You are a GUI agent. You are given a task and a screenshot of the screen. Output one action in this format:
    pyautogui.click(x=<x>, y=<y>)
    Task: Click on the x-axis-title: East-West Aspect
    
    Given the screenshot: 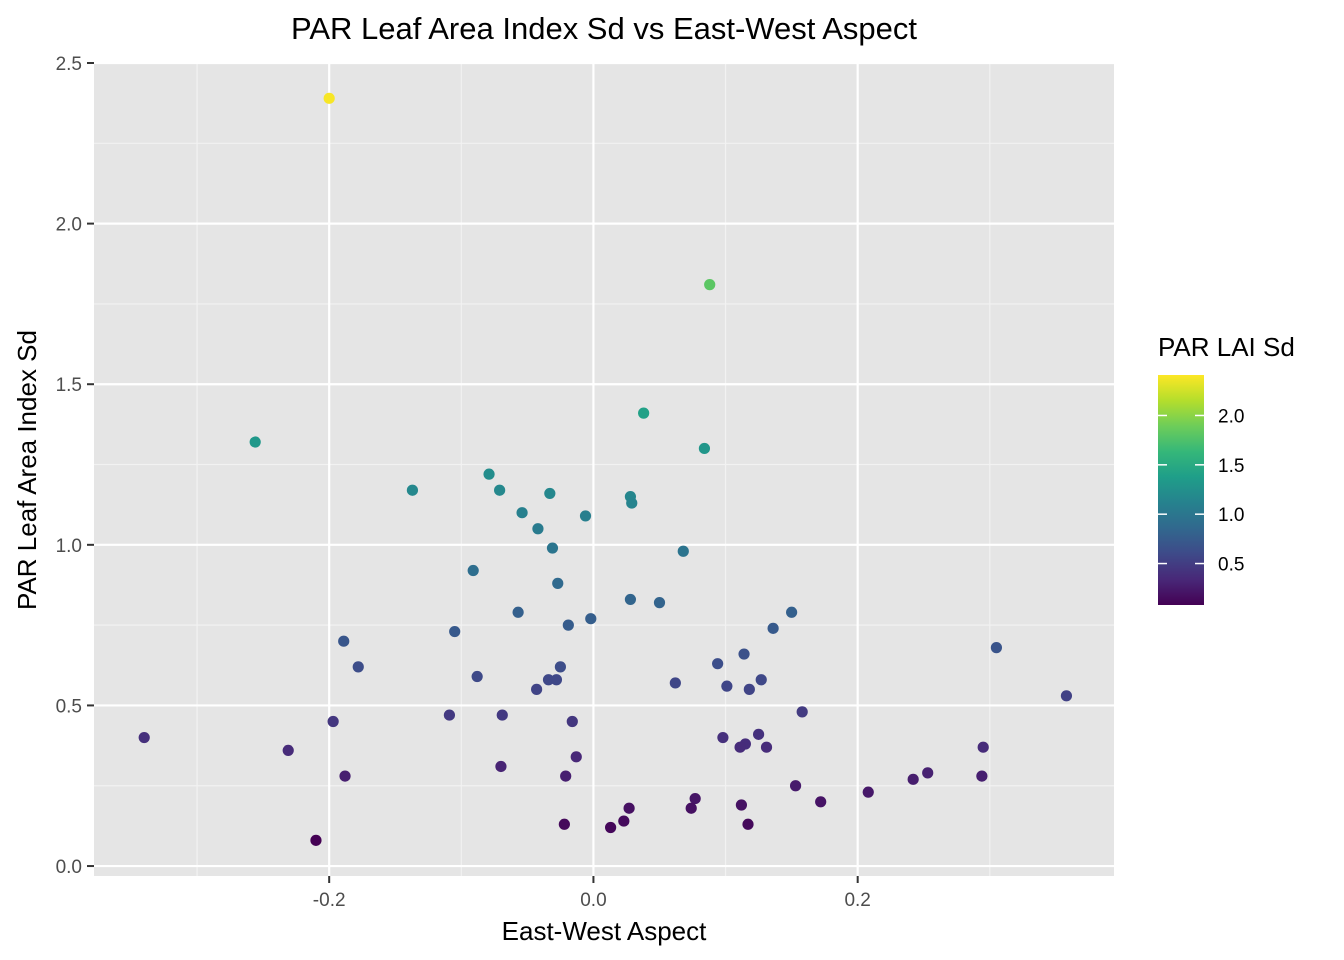 What is the action you would take?
    pyautogui.click(x=604, y=931)
    